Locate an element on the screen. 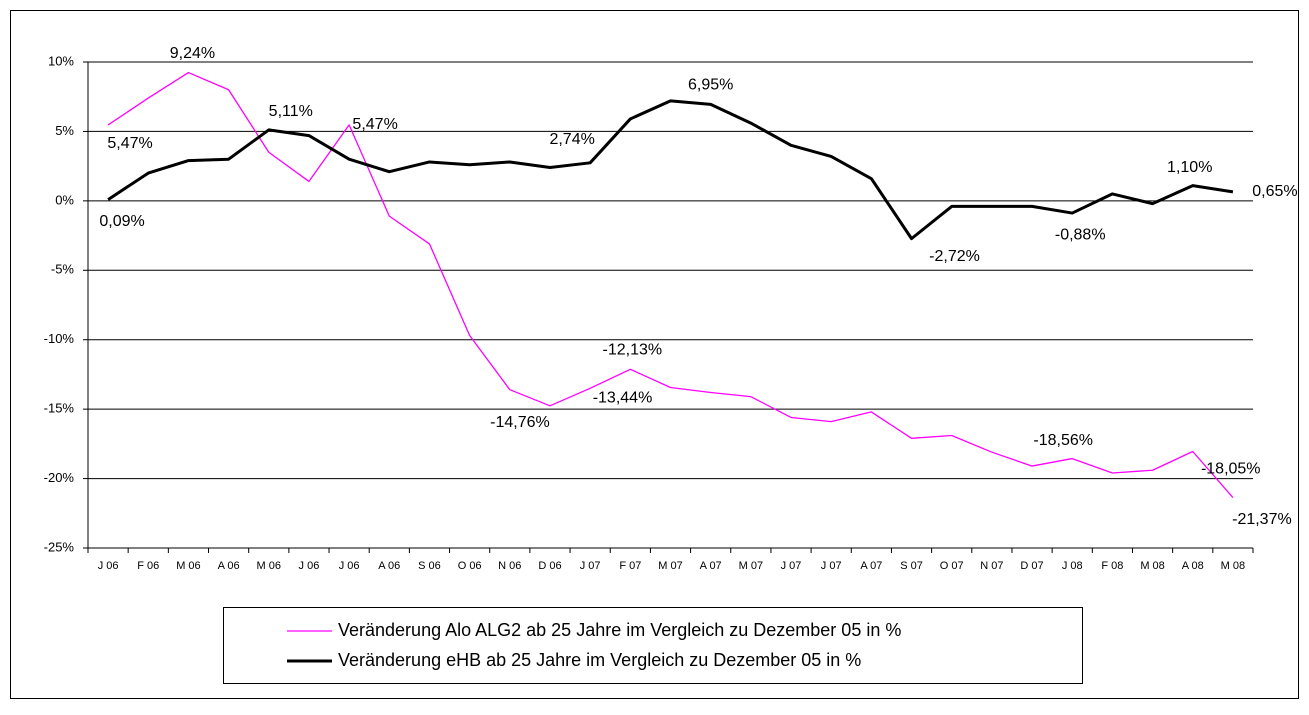 The width and height of the screenshot is (1309, 715). x-tick-label: F 06 is located at coordinates (148, 566).